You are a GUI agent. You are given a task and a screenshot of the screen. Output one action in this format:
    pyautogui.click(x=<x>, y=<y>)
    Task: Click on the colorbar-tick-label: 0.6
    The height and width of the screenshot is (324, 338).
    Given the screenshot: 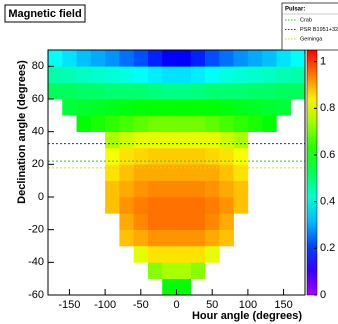 What is the action you would take?
    pyautogui.click(x=327, y=155)
    